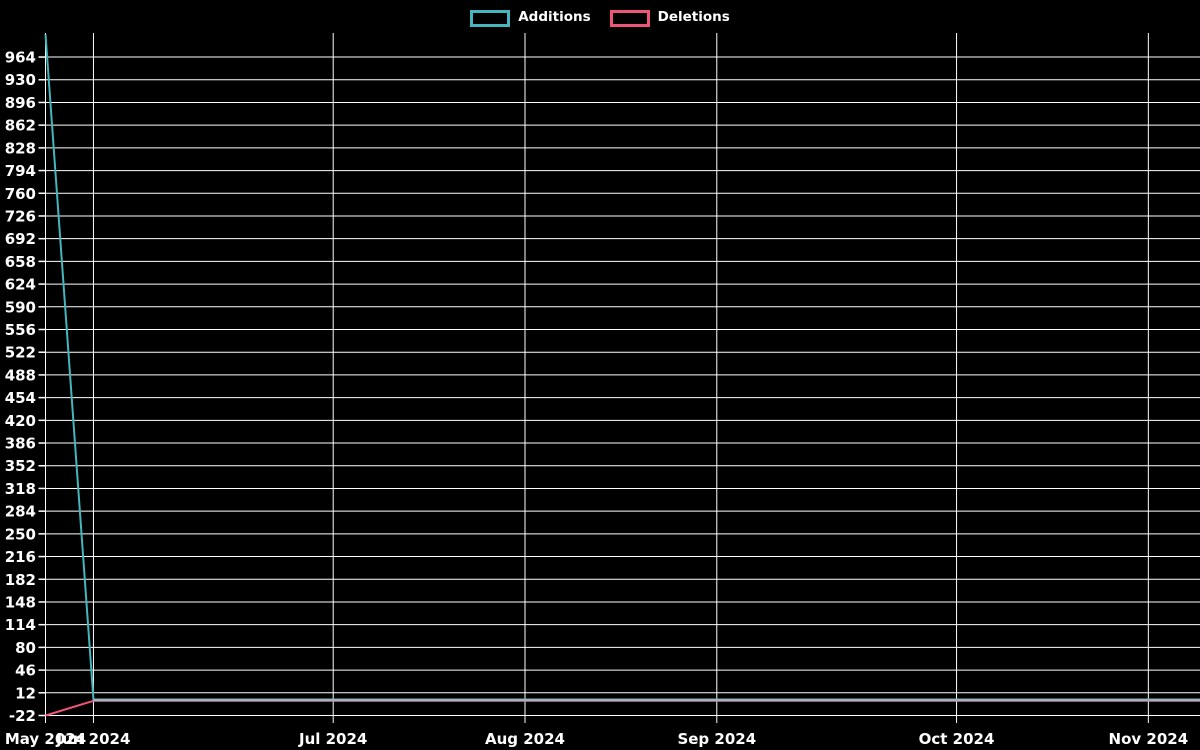 This screenshot has height=750, width=1200. I want to click on y-tick-label: 760, so click(20, 194).